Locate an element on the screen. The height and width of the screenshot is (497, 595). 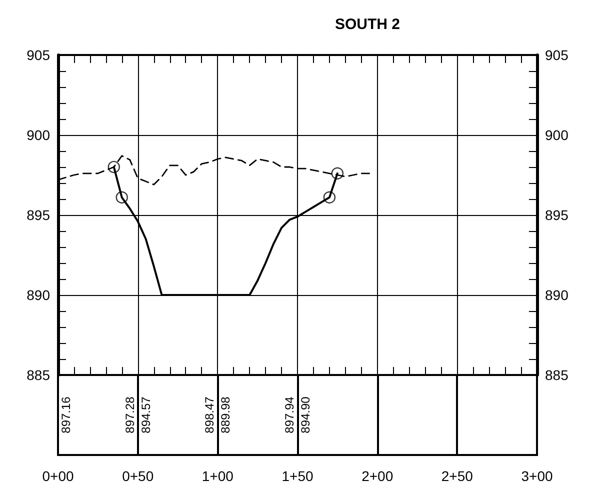
y-tick-label: 905 is located at coordinates (38, 55).